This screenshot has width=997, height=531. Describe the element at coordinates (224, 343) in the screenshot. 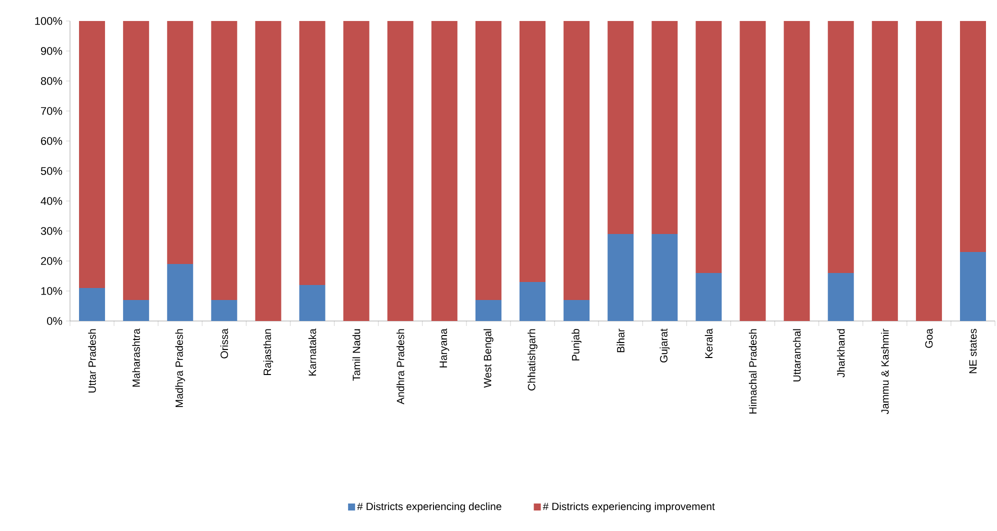

I see `x-tick-label: Orissa` at that location.